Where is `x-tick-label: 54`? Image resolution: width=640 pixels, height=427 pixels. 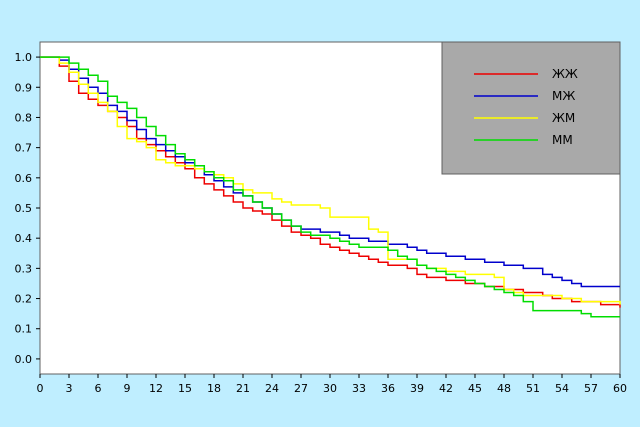 x-tick-label: 54 is located at coordinates (562, 388).